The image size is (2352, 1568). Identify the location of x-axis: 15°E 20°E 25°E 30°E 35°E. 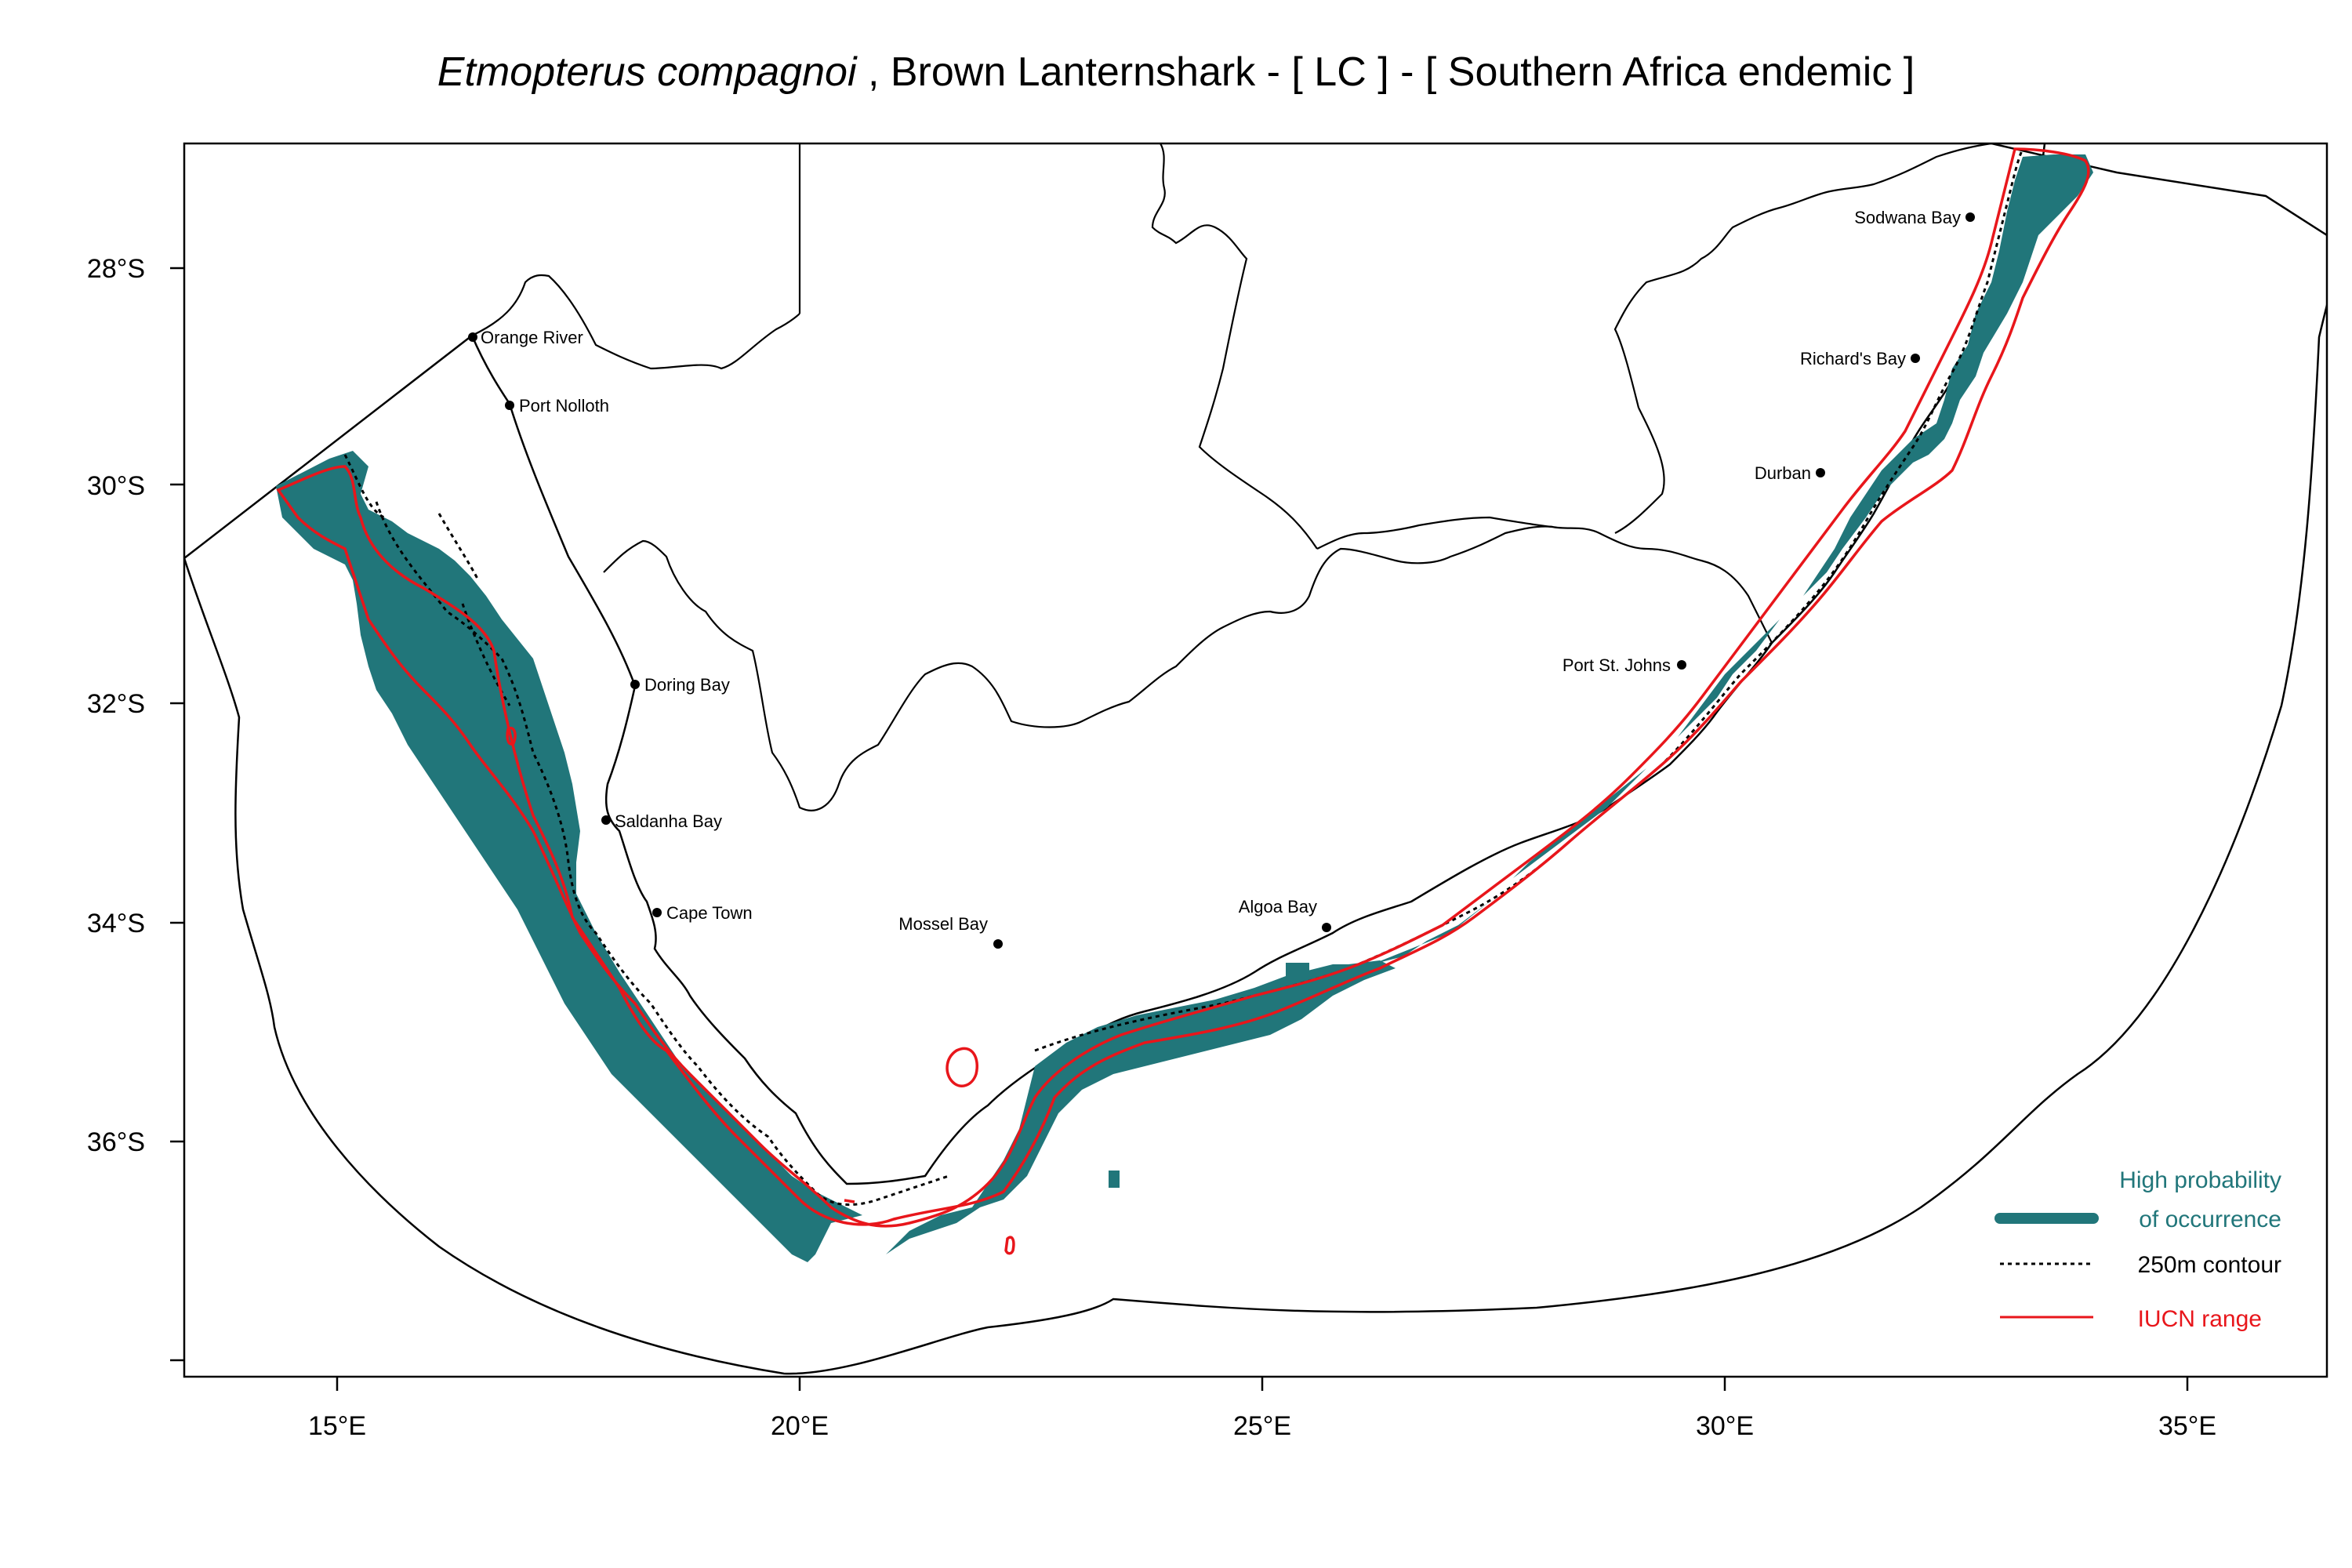
(1262, 1409).